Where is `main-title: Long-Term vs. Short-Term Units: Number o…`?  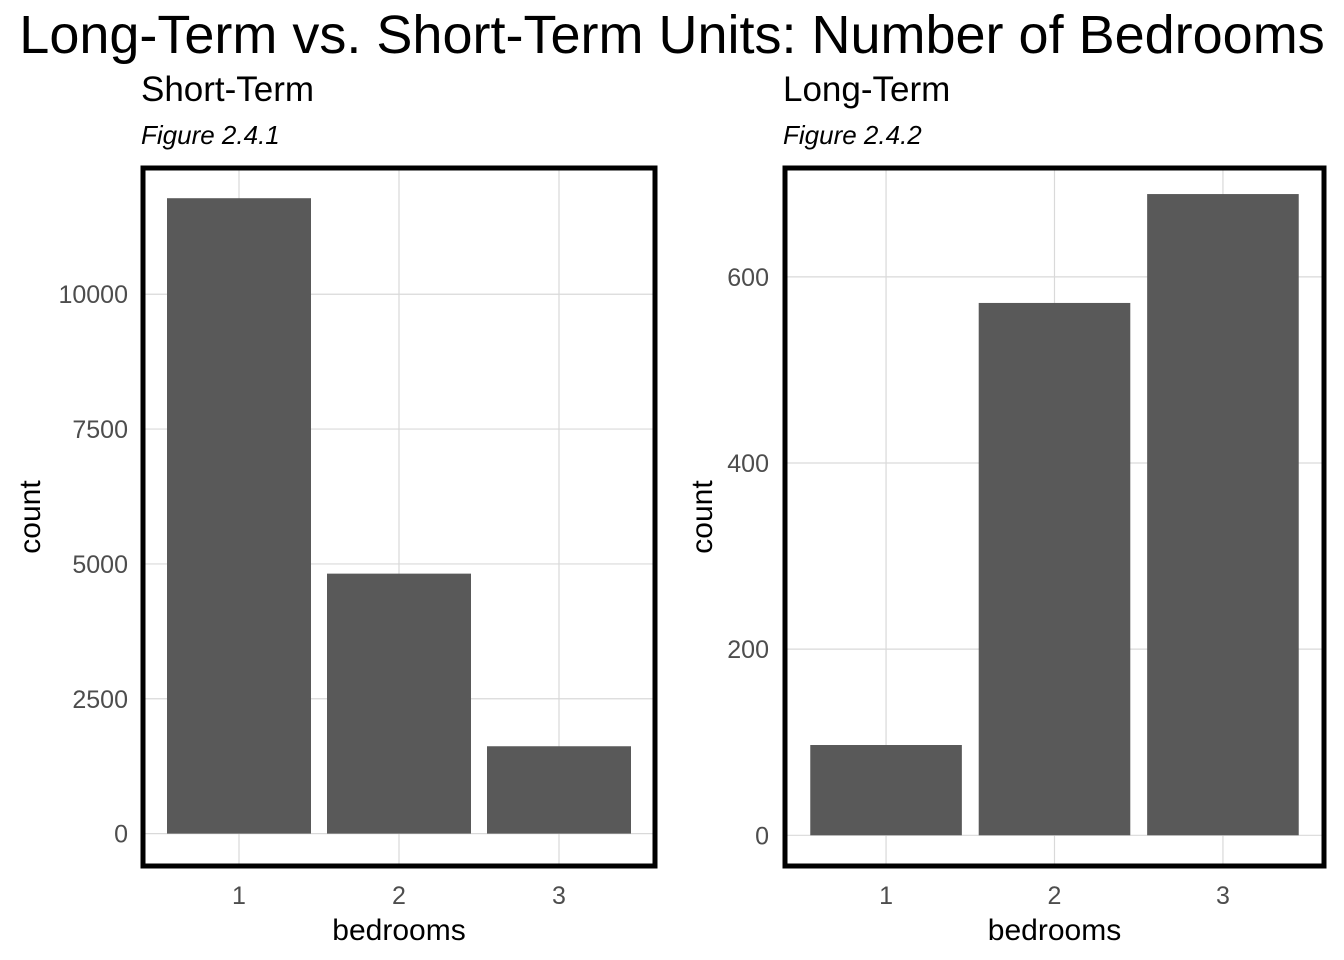
main-title: Long-Term vs. Short-Term Units: Number o… is located at coordinates (672, 35).